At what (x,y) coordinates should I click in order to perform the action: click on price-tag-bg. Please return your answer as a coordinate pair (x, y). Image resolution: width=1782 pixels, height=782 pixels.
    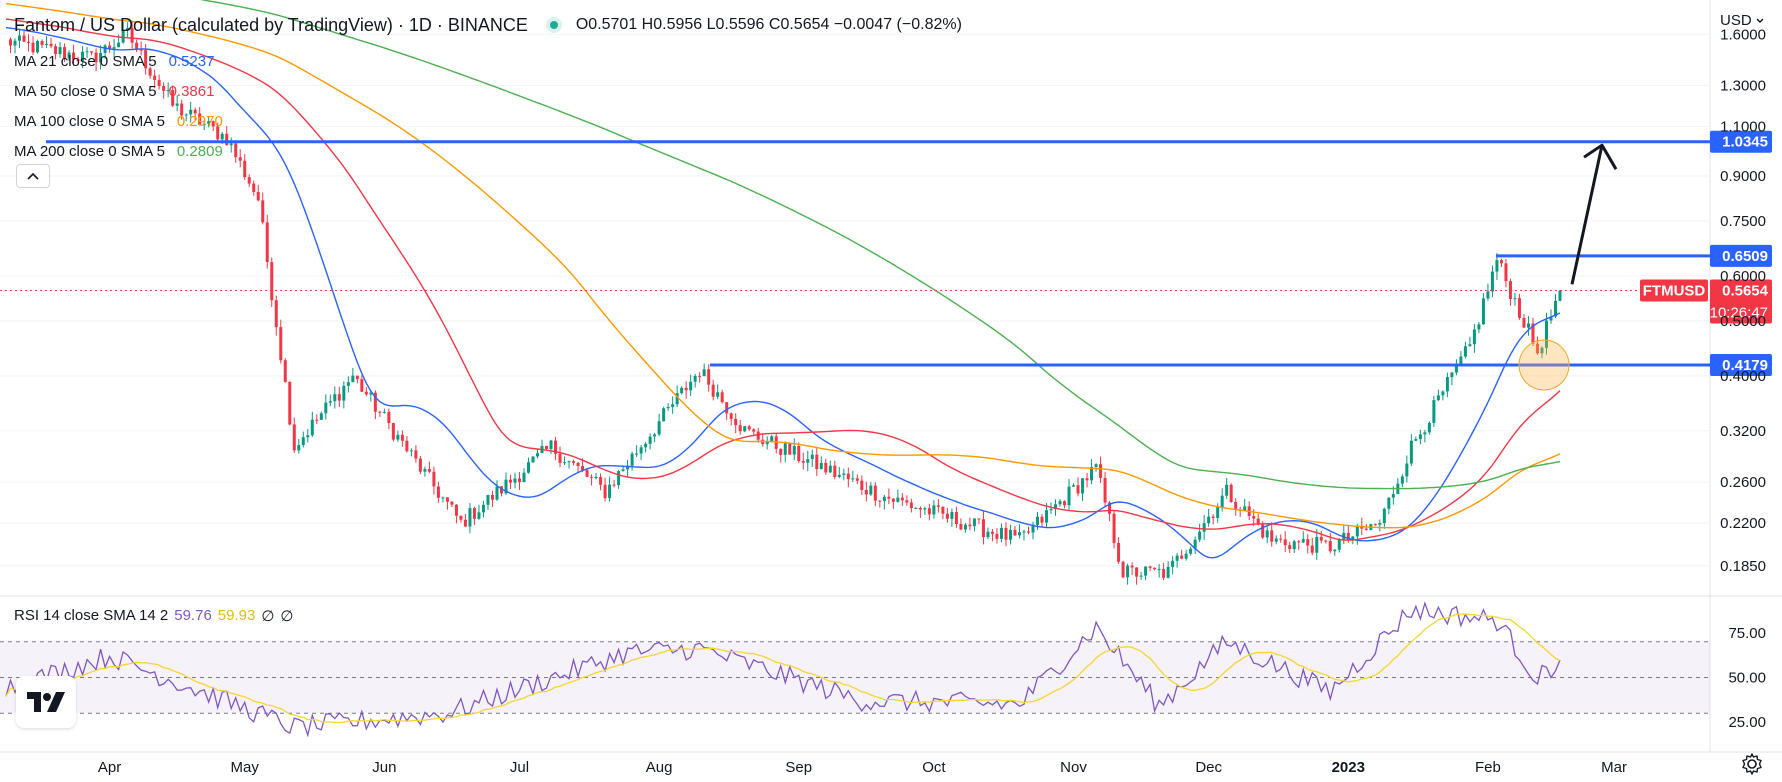
    Looking at the image, I should click on (1741, 141).